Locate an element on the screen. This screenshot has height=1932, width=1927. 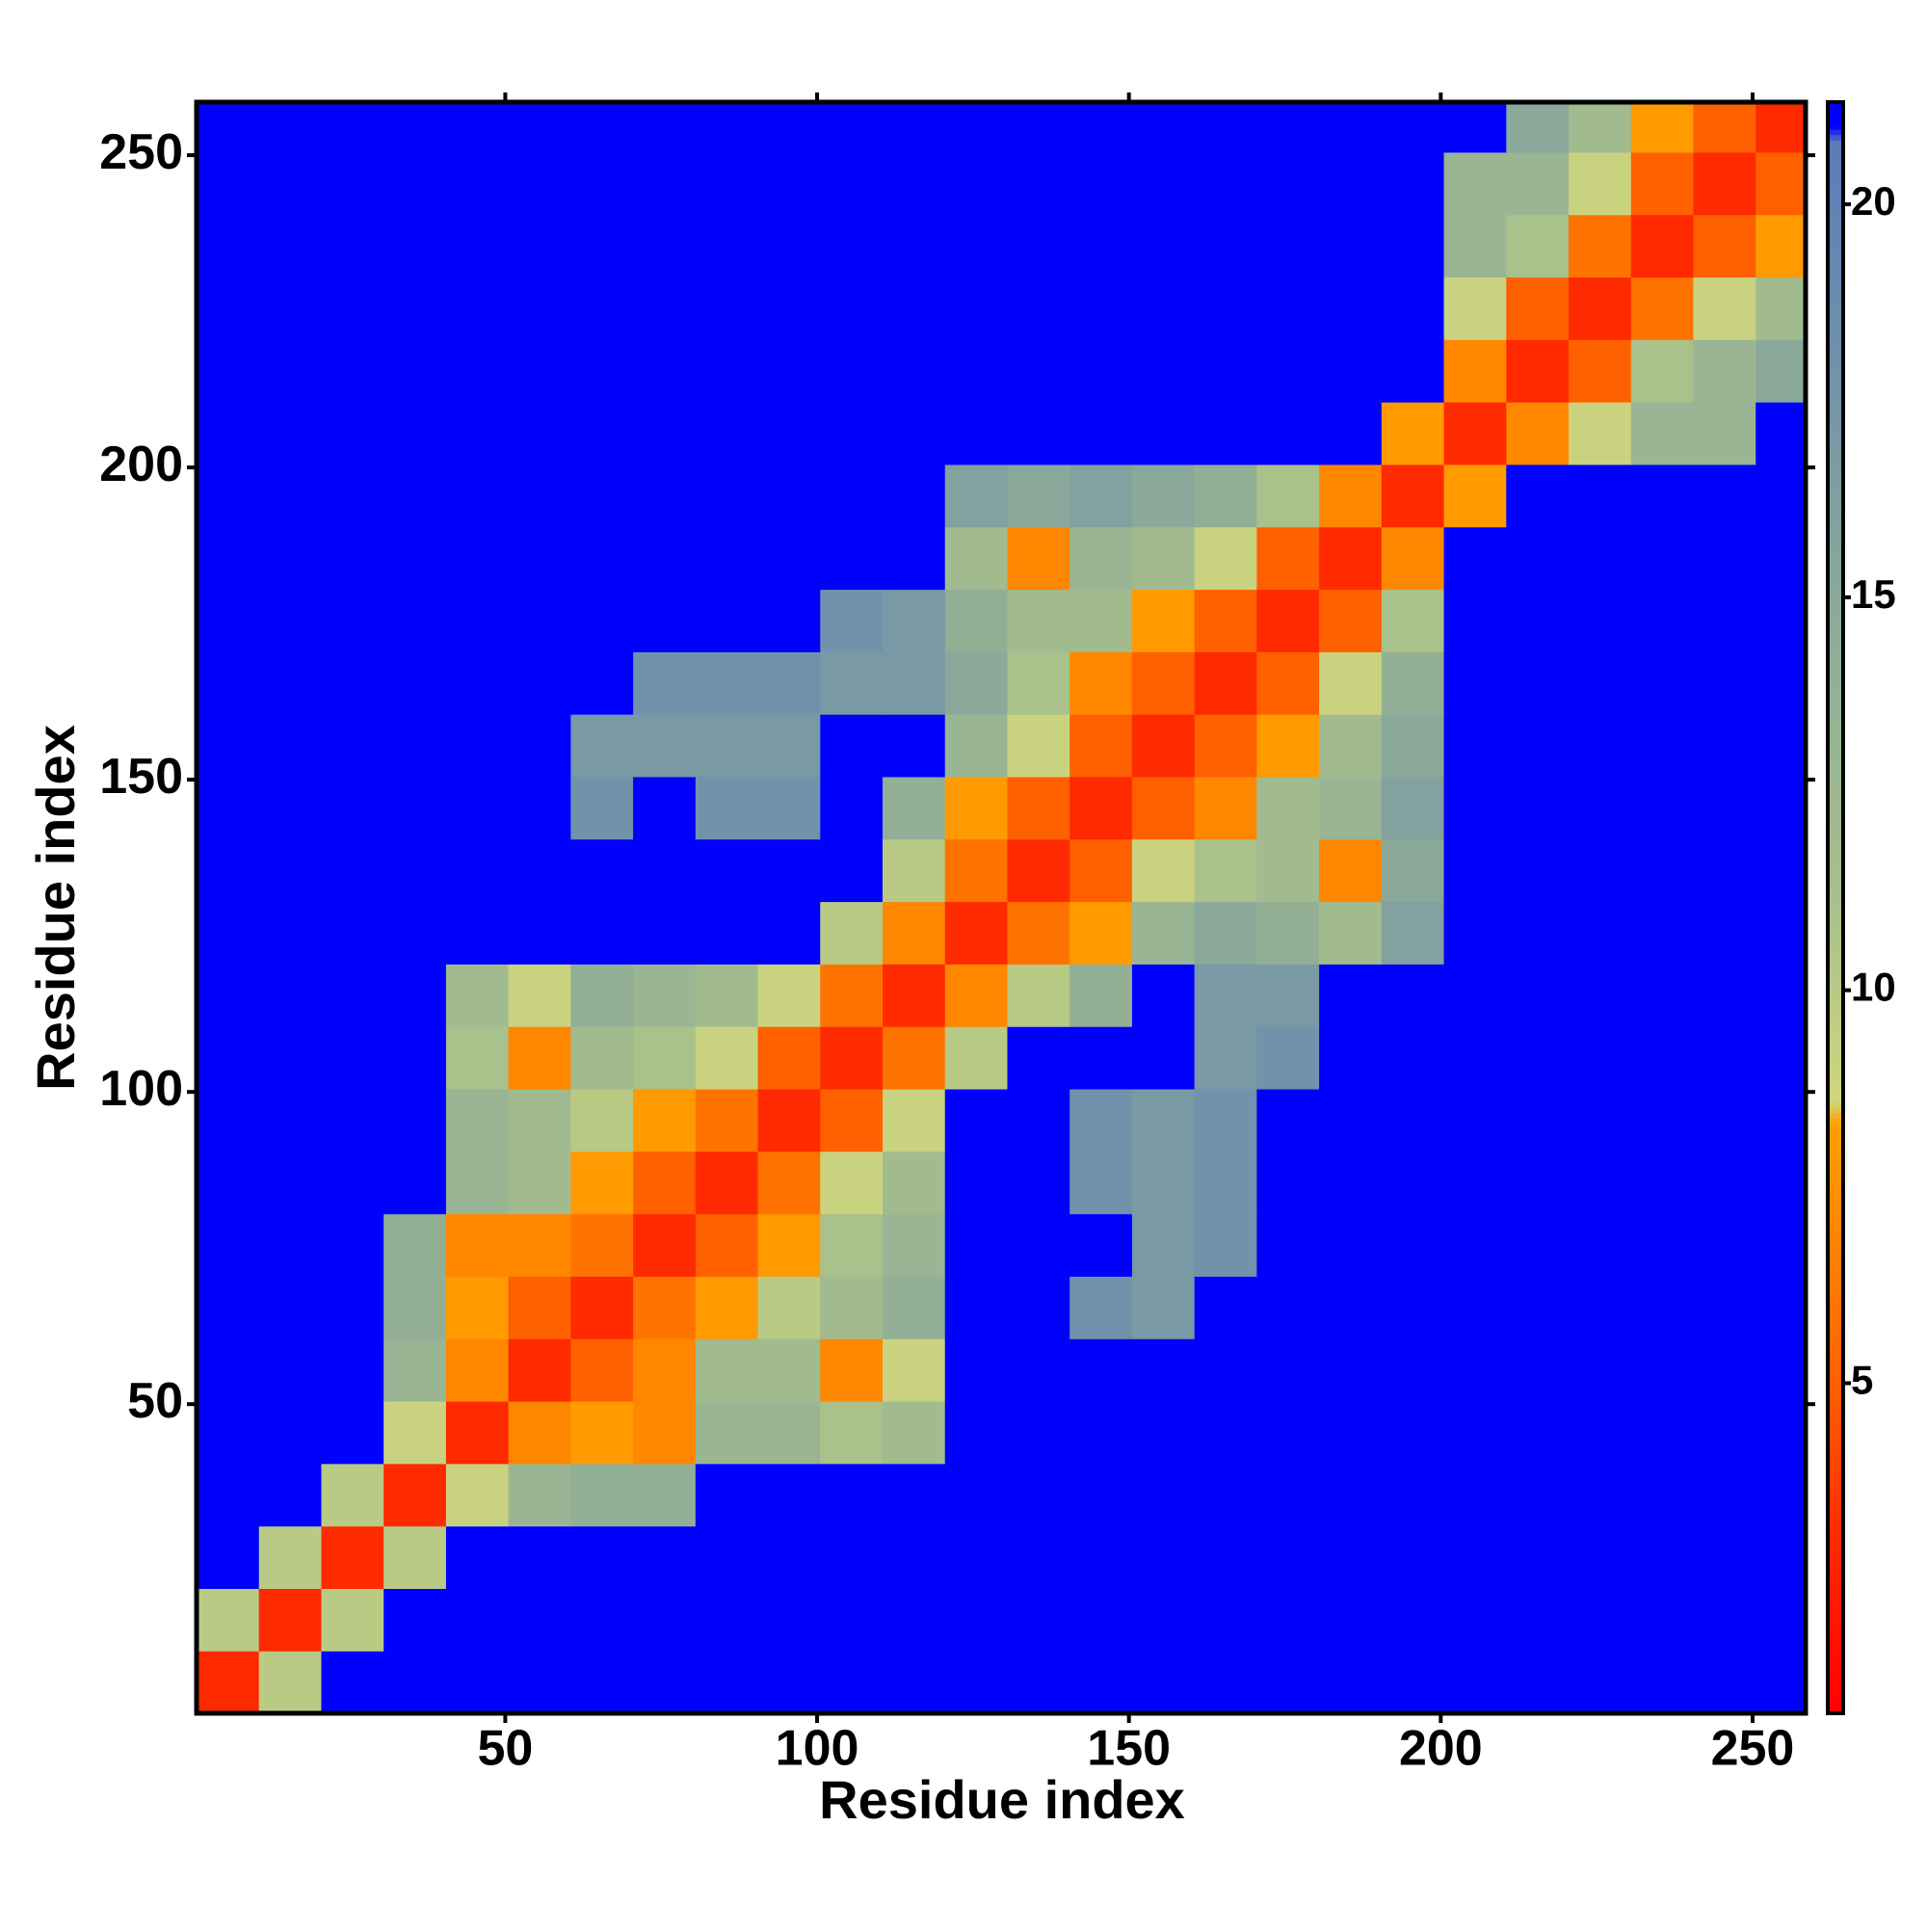
y-axis-title: Residue index is located at coordinates (55, 908).